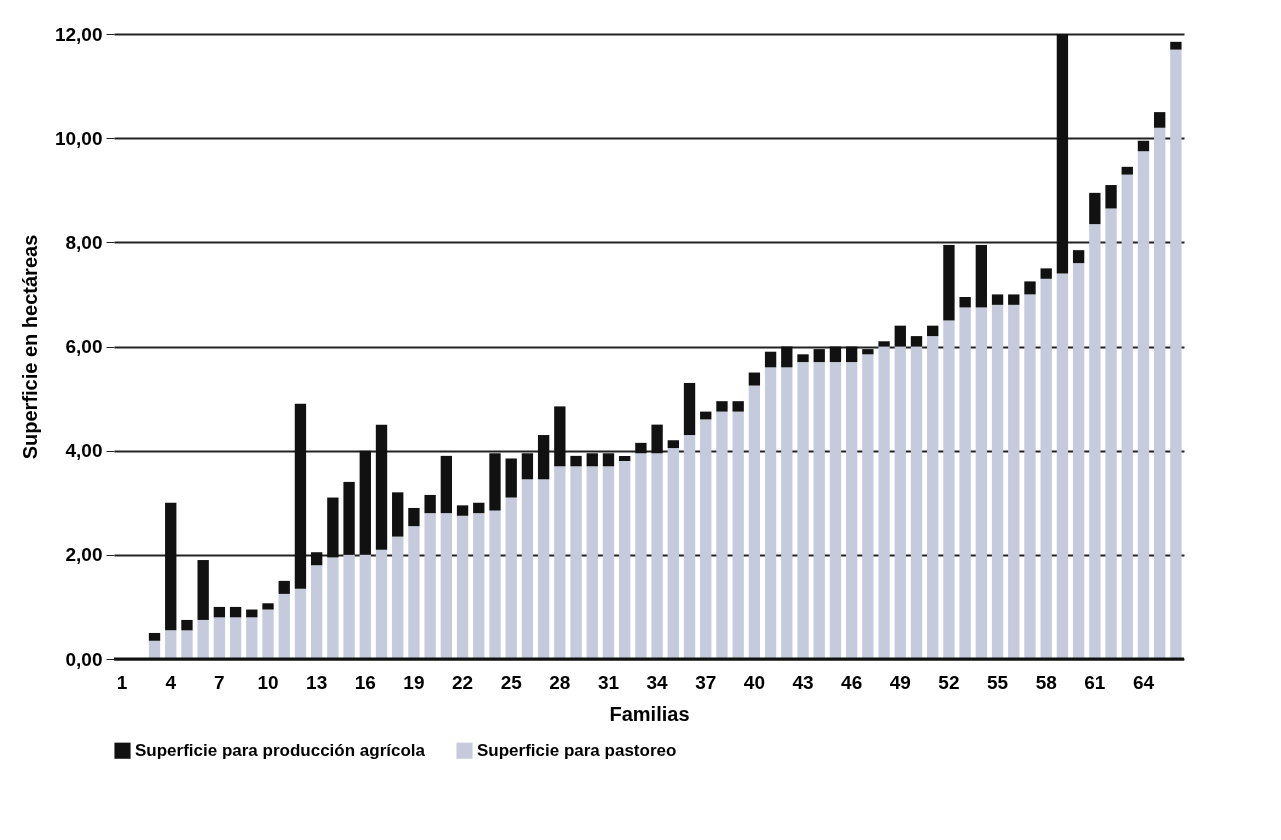  What do you see at coordinates (78, 34) in the screenshot?
I see `y-tick-label: 12,00` at bounding box center [78, 34].